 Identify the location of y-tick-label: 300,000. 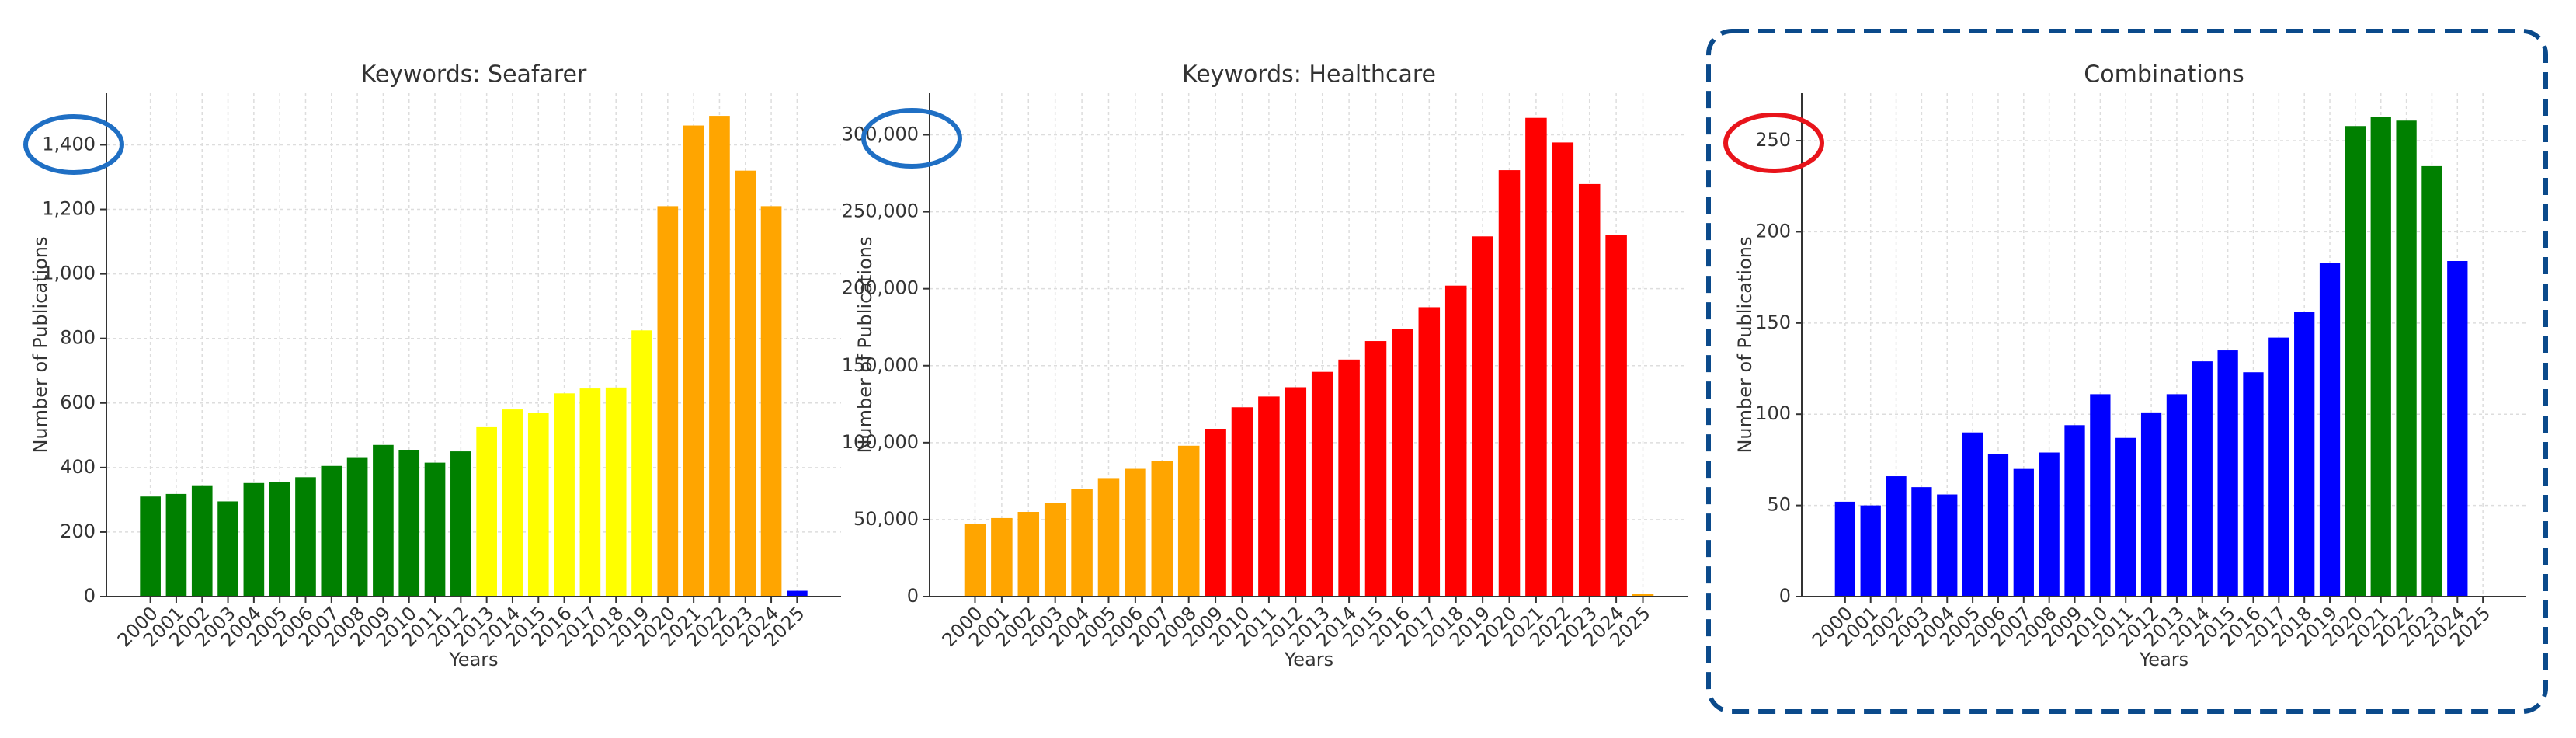
(880, 134).